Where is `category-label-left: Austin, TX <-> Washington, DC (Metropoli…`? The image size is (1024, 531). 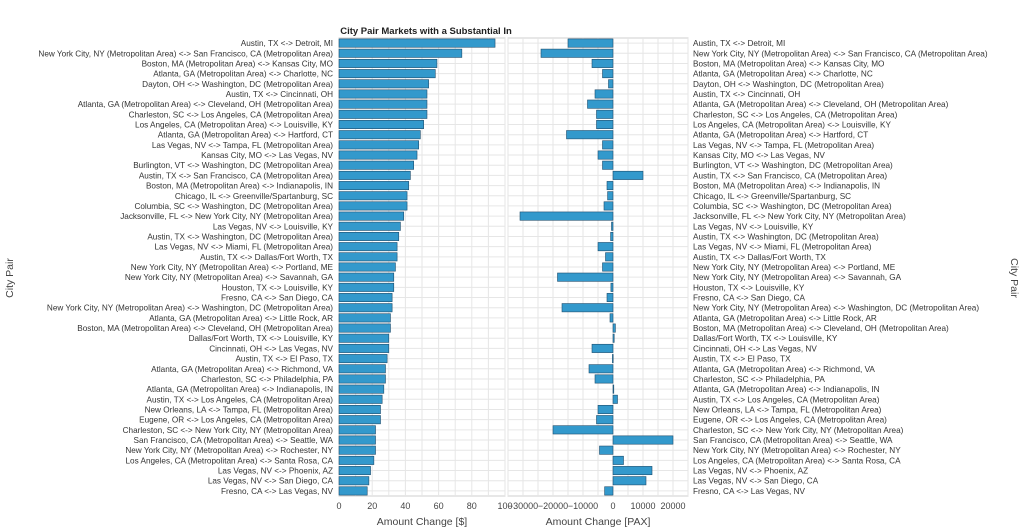
category-label-left: Austin, TX <-> Washington, DC (Metropoli… is located at coordinates (240, 236).